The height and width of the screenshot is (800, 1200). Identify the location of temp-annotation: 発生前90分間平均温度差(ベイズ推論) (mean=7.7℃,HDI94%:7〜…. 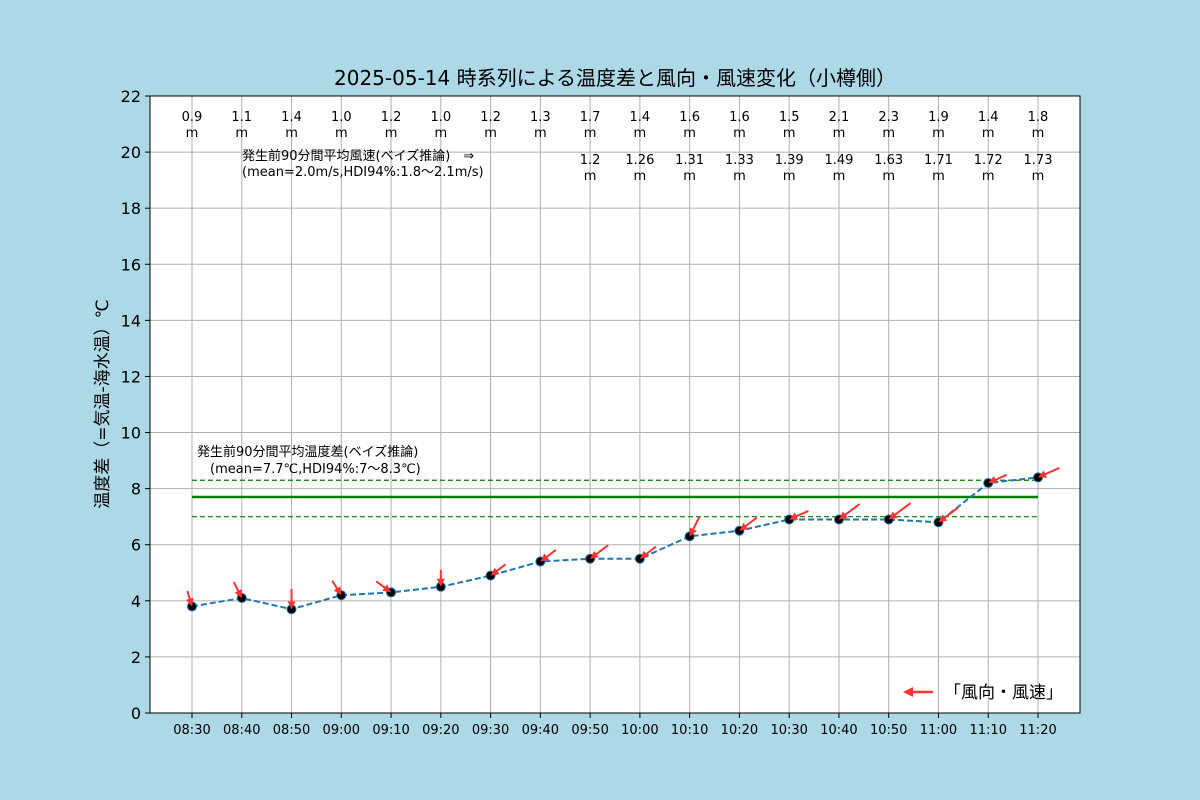
(309, 460).